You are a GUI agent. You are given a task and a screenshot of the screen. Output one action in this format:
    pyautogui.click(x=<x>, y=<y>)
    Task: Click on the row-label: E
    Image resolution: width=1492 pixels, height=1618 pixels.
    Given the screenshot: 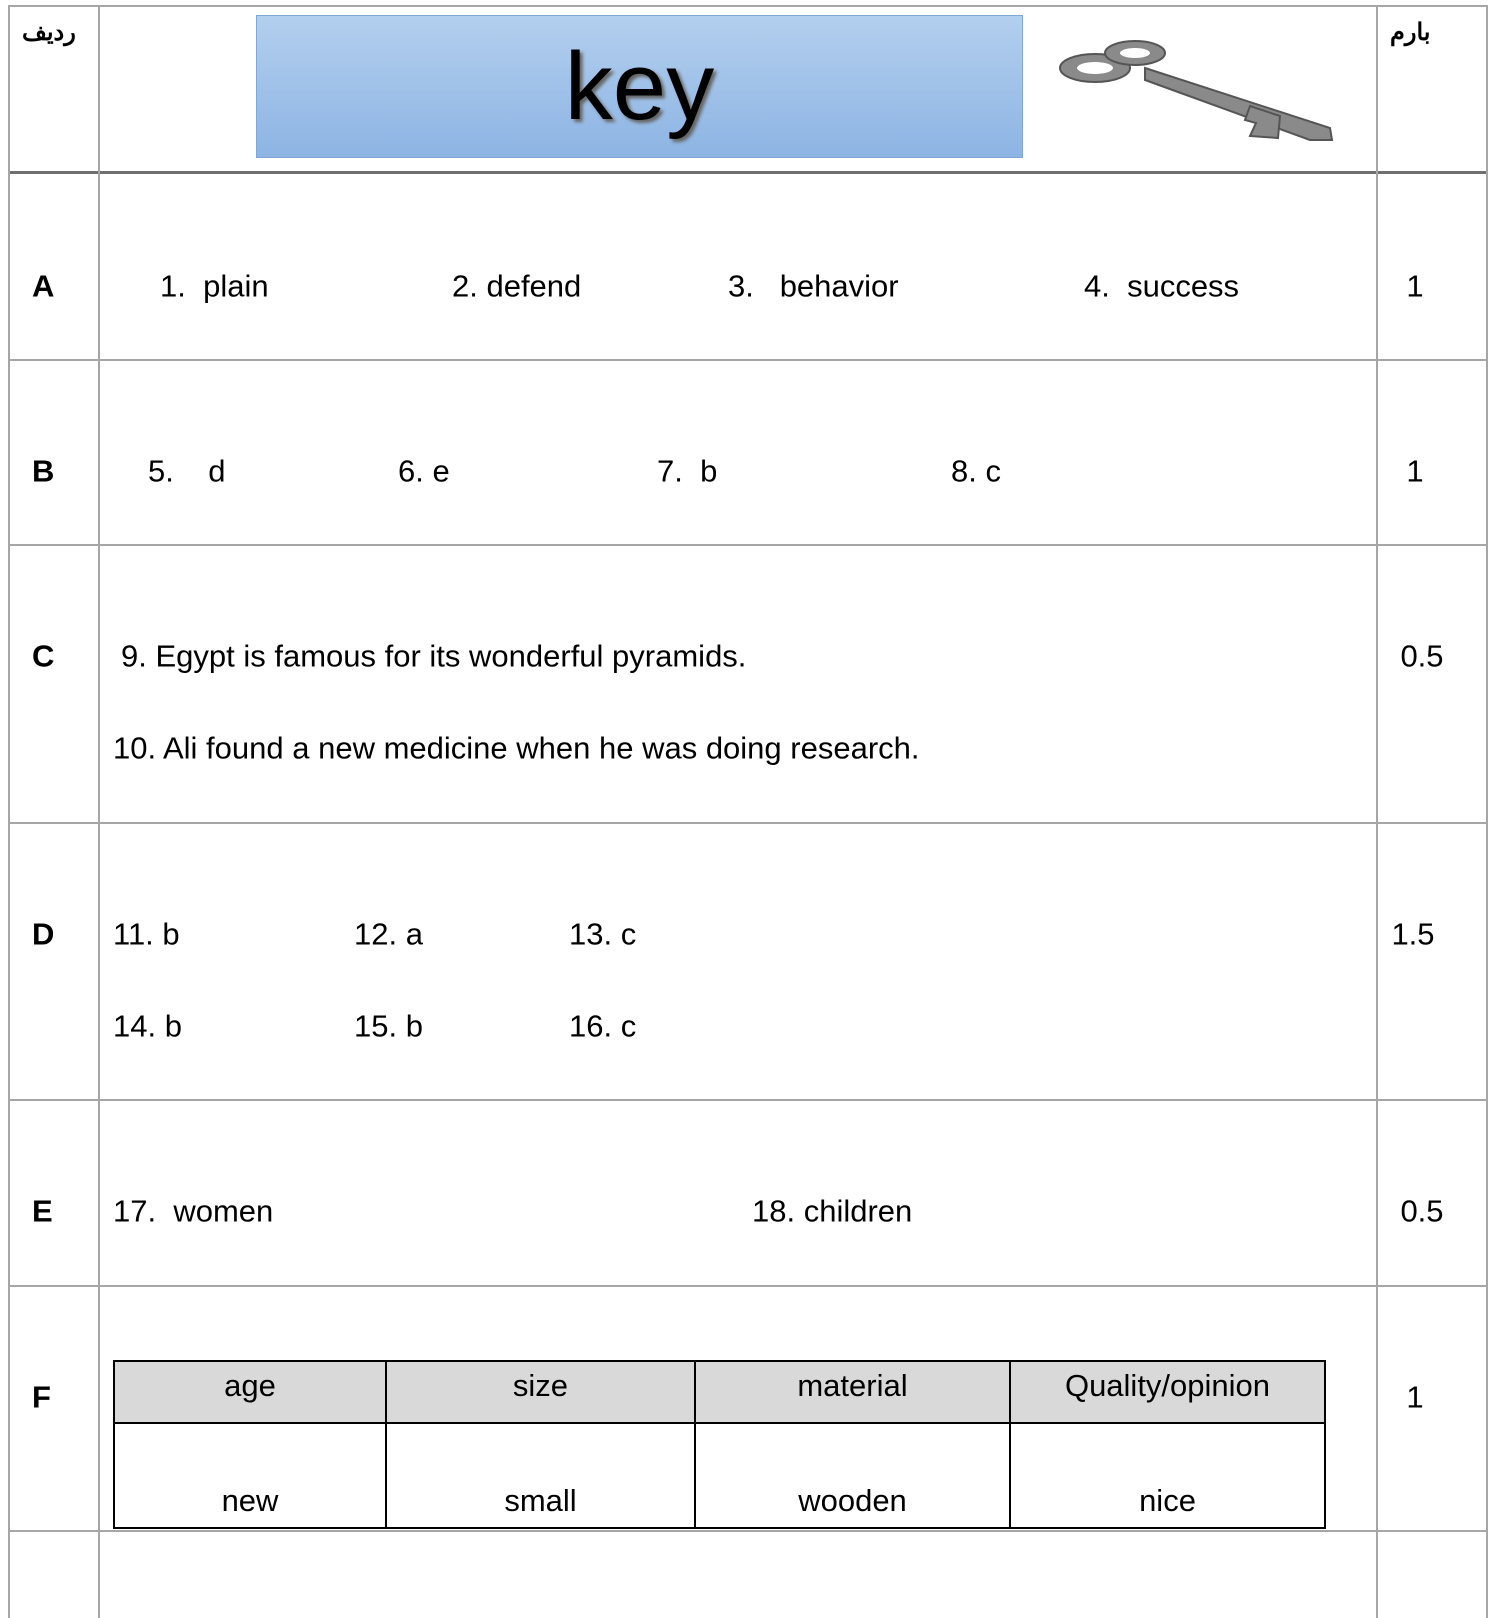 What is the action you would take?
    pyautogui.click(x=42, y=1211)
    